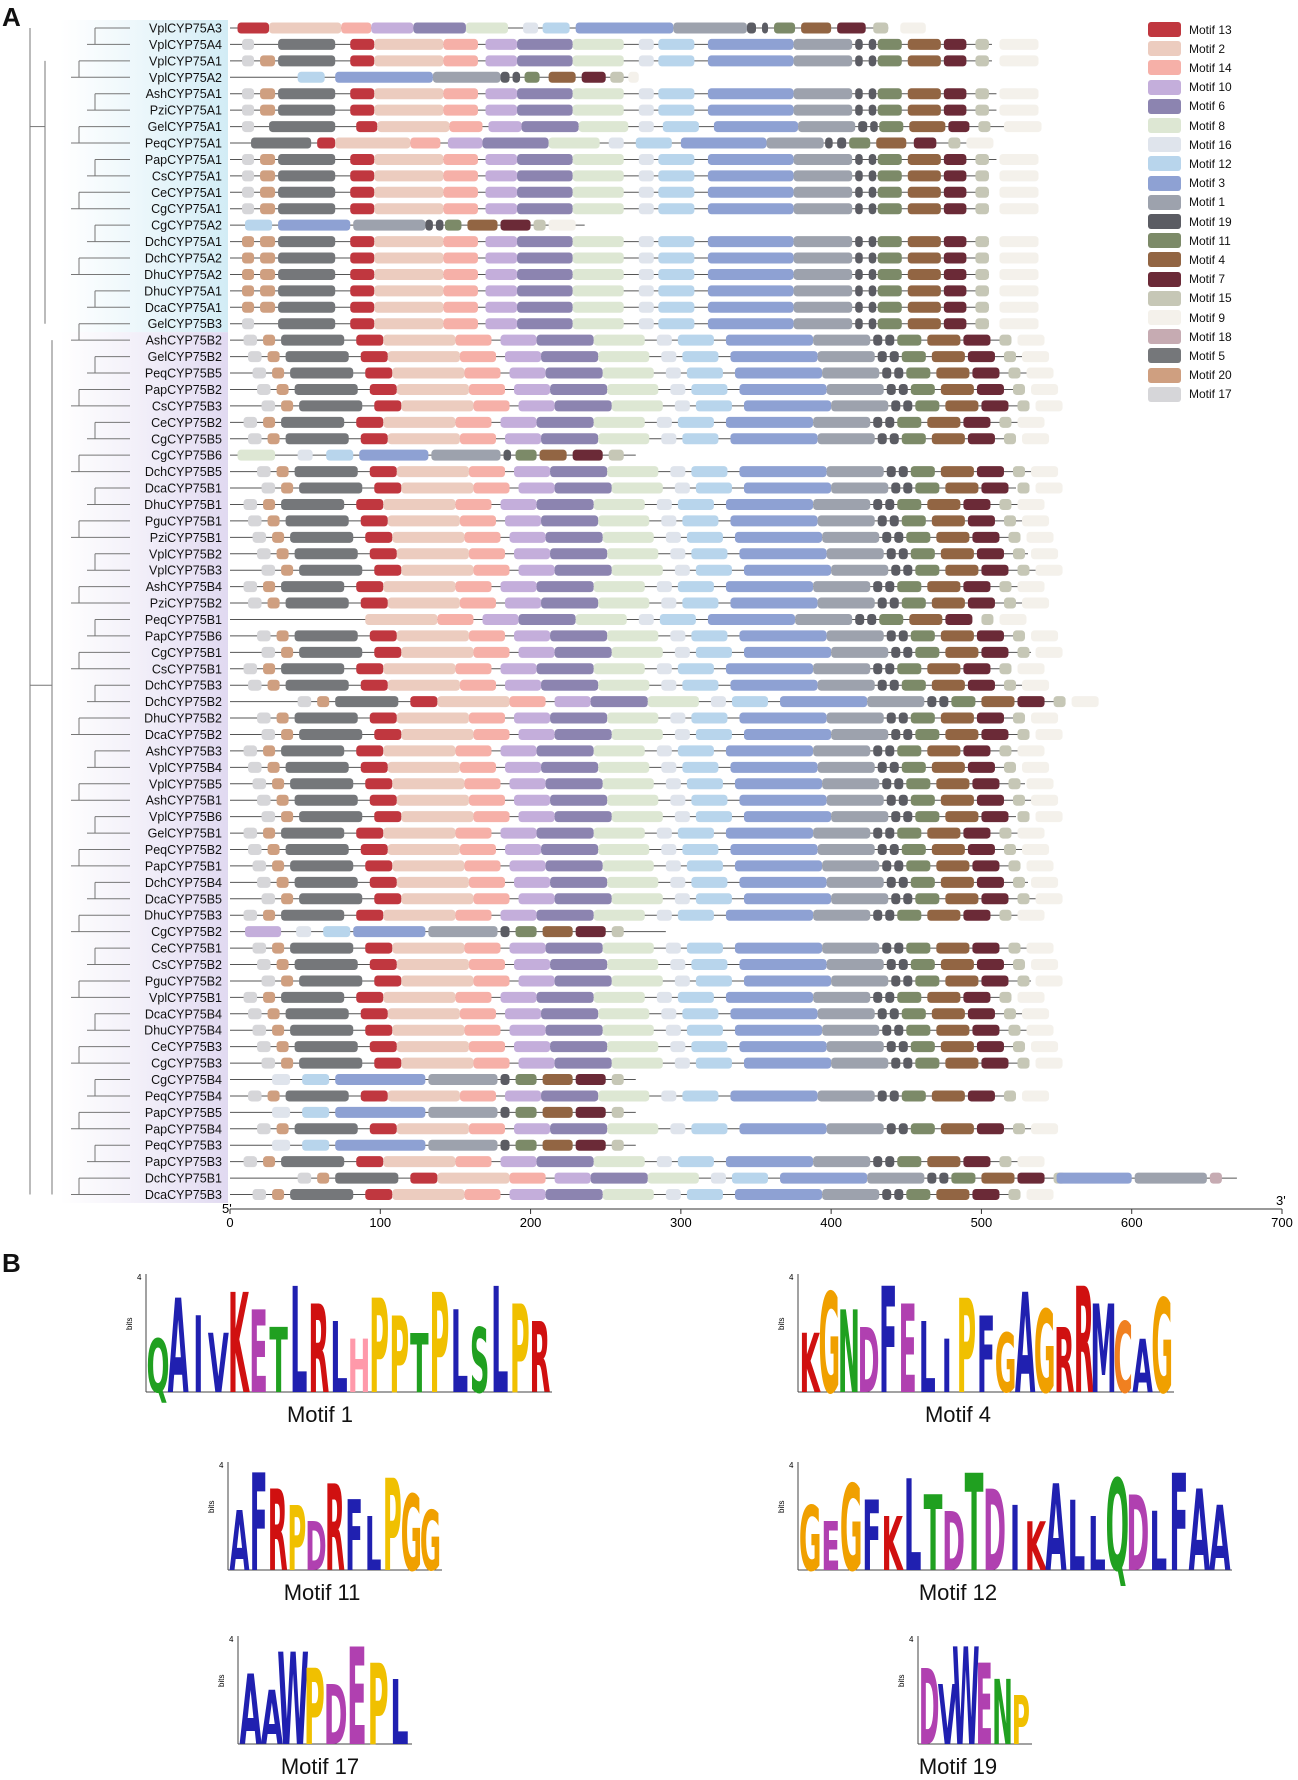 This screenshot has height=1780, width=1298. What do you see at coordinates (185, 784) in the screenshot?
I see `sequence-name: VplCYP75B5` at bounding box center [185, 784].